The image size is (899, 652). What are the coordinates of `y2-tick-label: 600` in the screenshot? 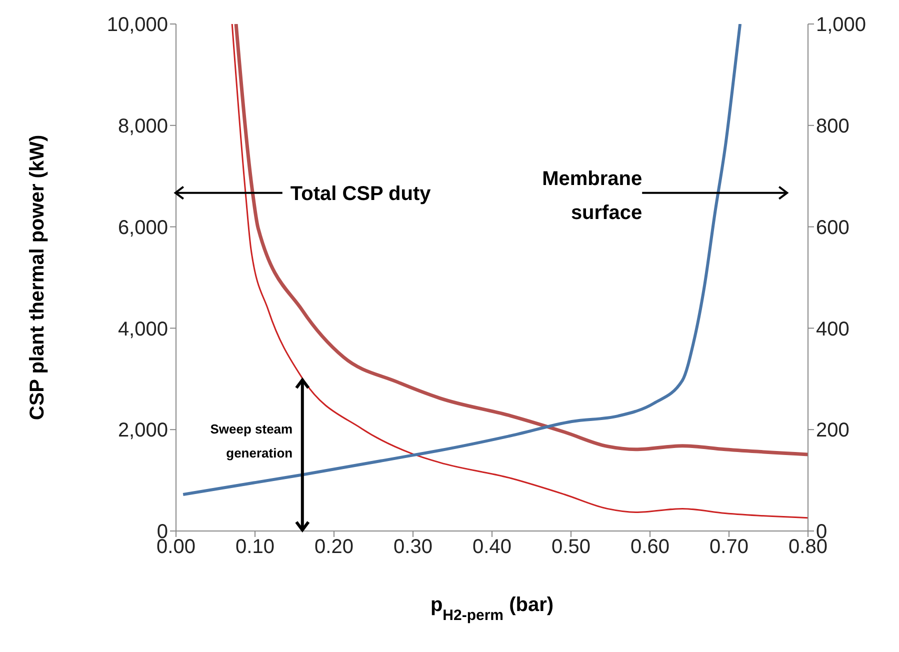 It's located at (833, 227).